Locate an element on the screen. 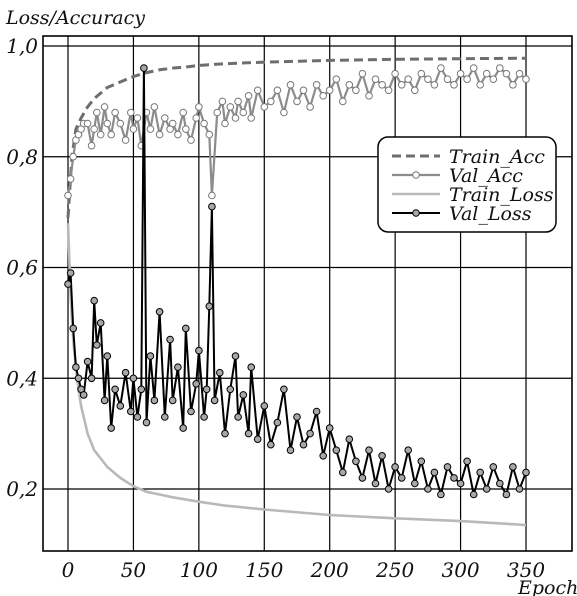 The height and width of the screenshot is (596, 577). x-tick-label: 200 is located at coordinates (329, 570).